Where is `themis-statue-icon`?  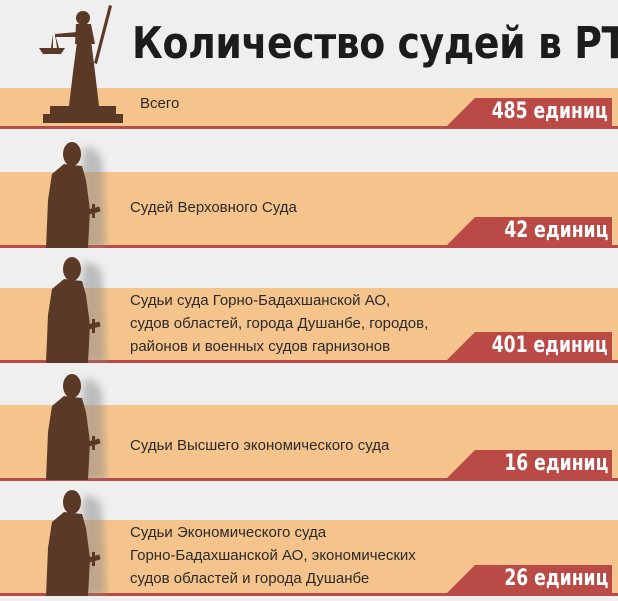
themis-statue-icon is located at coordinates (81, 64).